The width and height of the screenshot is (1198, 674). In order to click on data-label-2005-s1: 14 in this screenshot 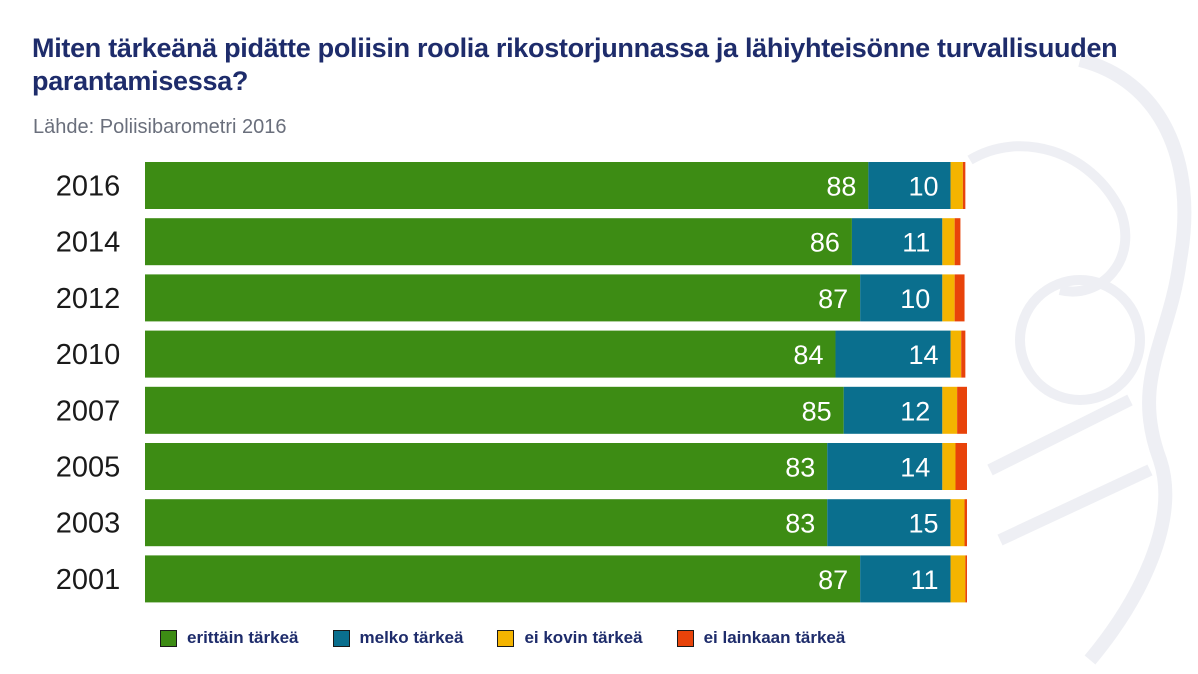, I will do `click(915, 468)`.